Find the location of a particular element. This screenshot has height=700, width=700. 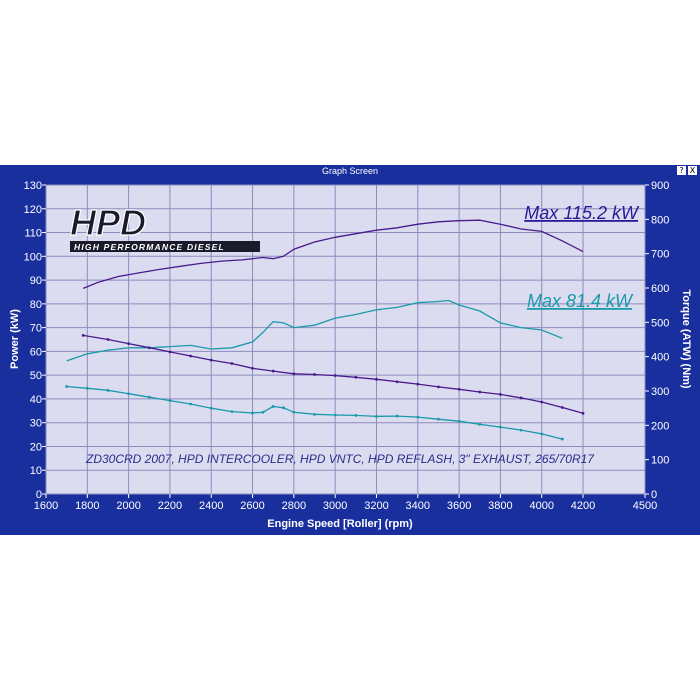

hpd-logo: HPD HIGH PERFORMANCE DIESEL is located at coordinates (164, 226).